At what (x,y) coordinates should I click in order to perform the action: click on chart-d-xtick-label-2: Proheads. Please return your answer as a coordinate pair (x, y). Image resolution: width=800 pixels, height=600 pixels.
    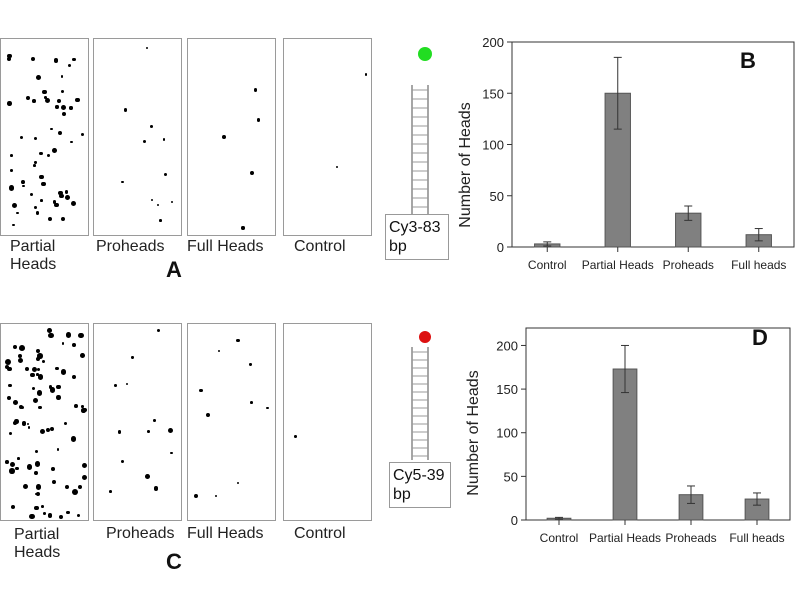
    Looking at the image, I should click on (690, 538).